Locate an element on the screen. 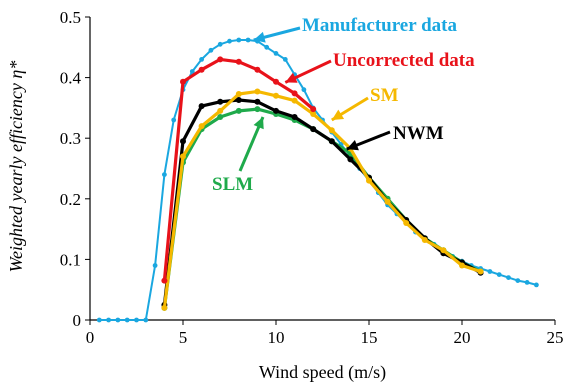  annotation-label-manufacturer-data: Manufacturer data is located at coordinates (379, 25).